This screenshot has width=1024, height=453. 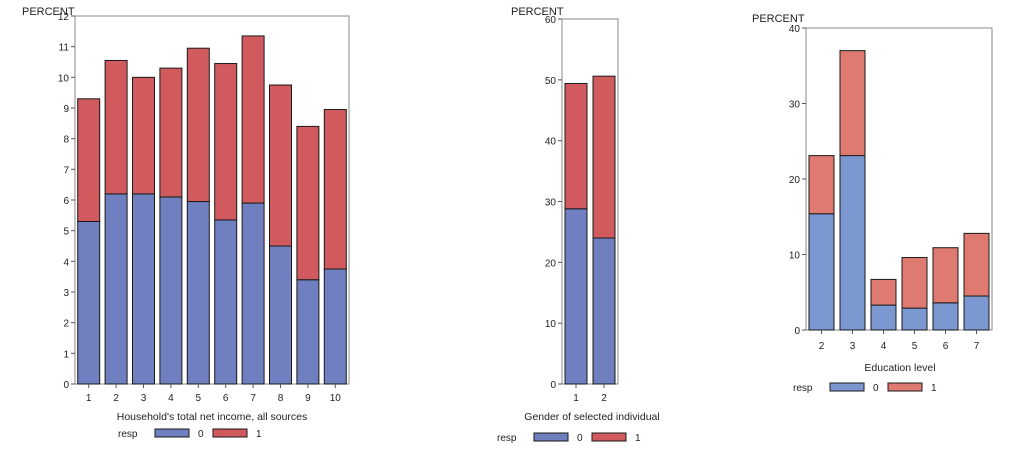 I want to click on x-axis-label: Gender of selected individual, so click(x=591, y=417).